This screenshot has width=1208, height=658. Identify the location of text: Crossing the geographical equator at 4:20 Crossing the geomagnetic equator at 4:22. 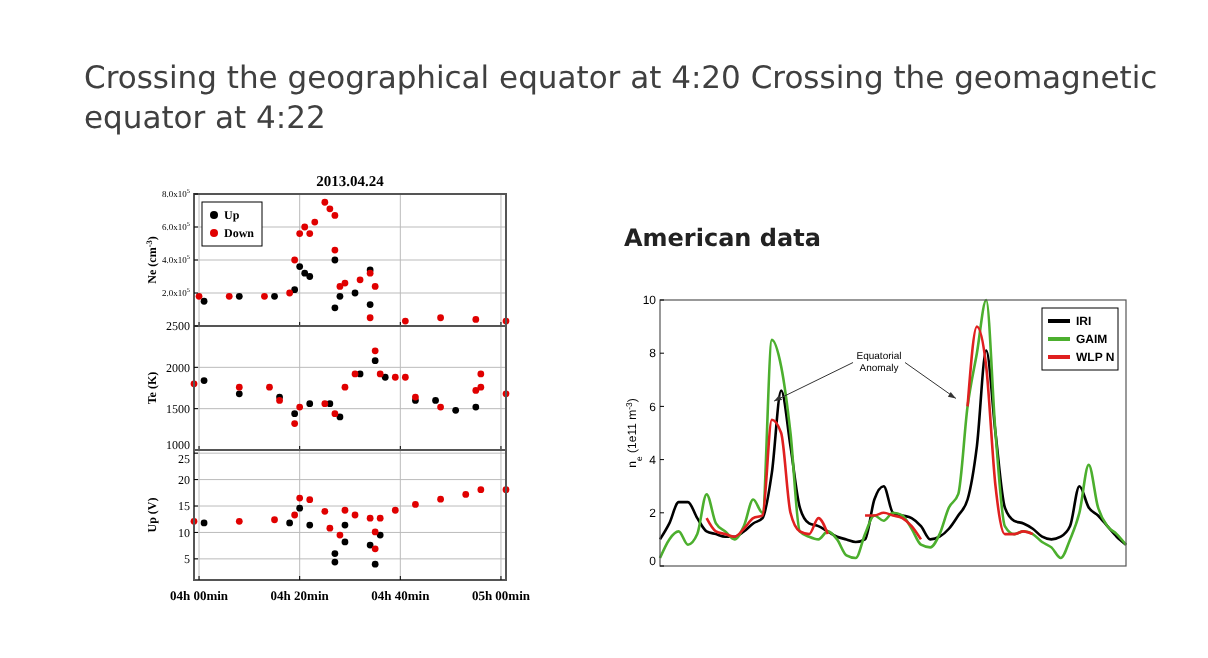
(621, 98).